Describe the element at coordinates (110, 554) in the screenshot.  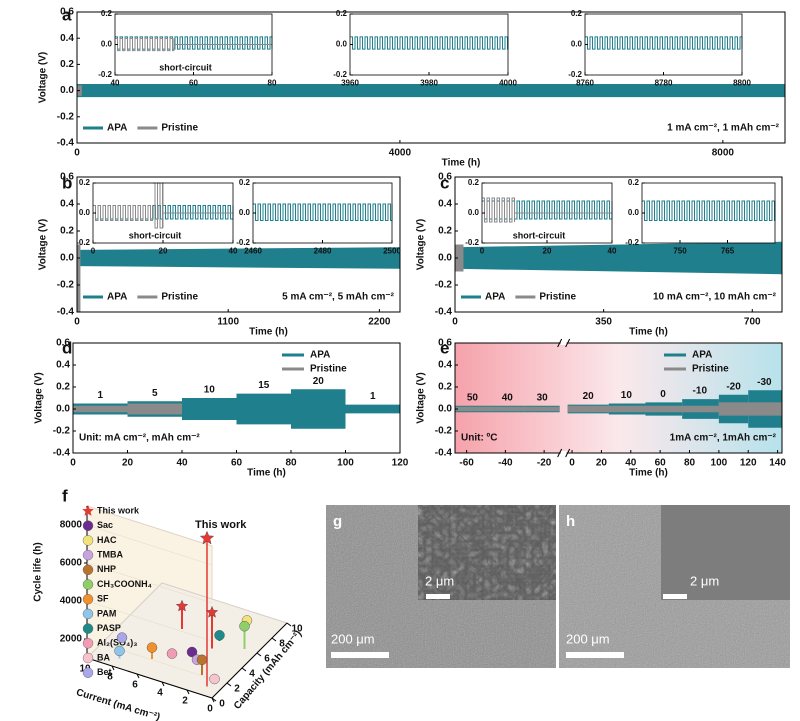
I see `legend-label: TMBA` at that location.